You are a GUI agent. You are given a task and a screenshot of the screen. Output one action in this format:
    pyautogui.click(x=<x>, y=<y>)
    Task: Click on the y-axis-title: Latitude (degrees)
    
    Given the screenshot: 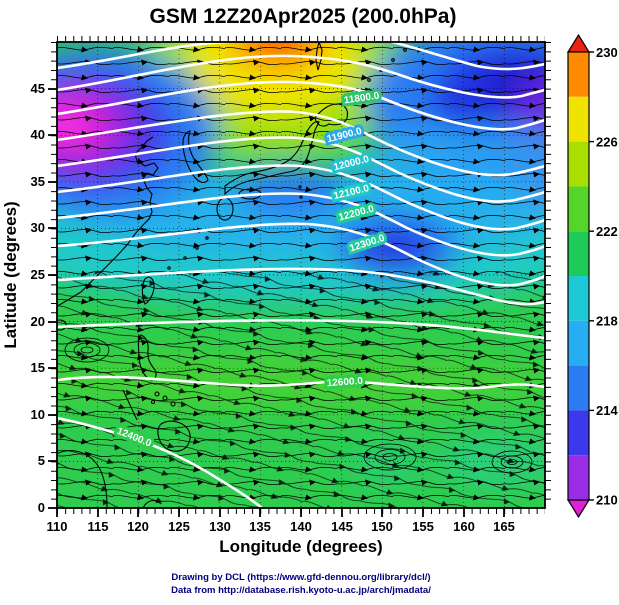 What is the action you would take?
    pyautogui.click(x=10, y=274)
    